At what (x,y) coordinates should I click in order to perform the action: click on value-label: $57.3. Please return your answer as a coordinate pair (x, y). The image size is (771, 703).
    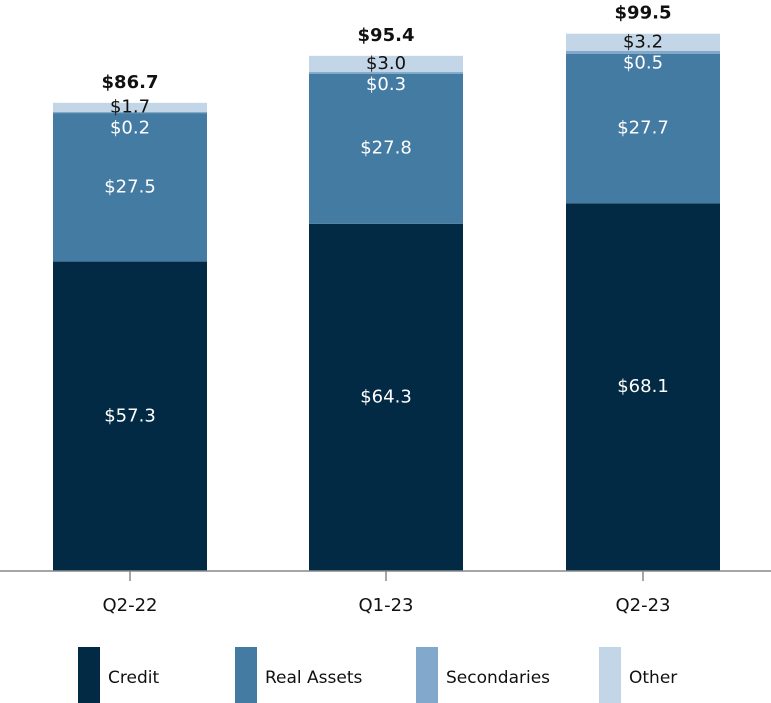
    Looking at the image, I should click on (130, 415).